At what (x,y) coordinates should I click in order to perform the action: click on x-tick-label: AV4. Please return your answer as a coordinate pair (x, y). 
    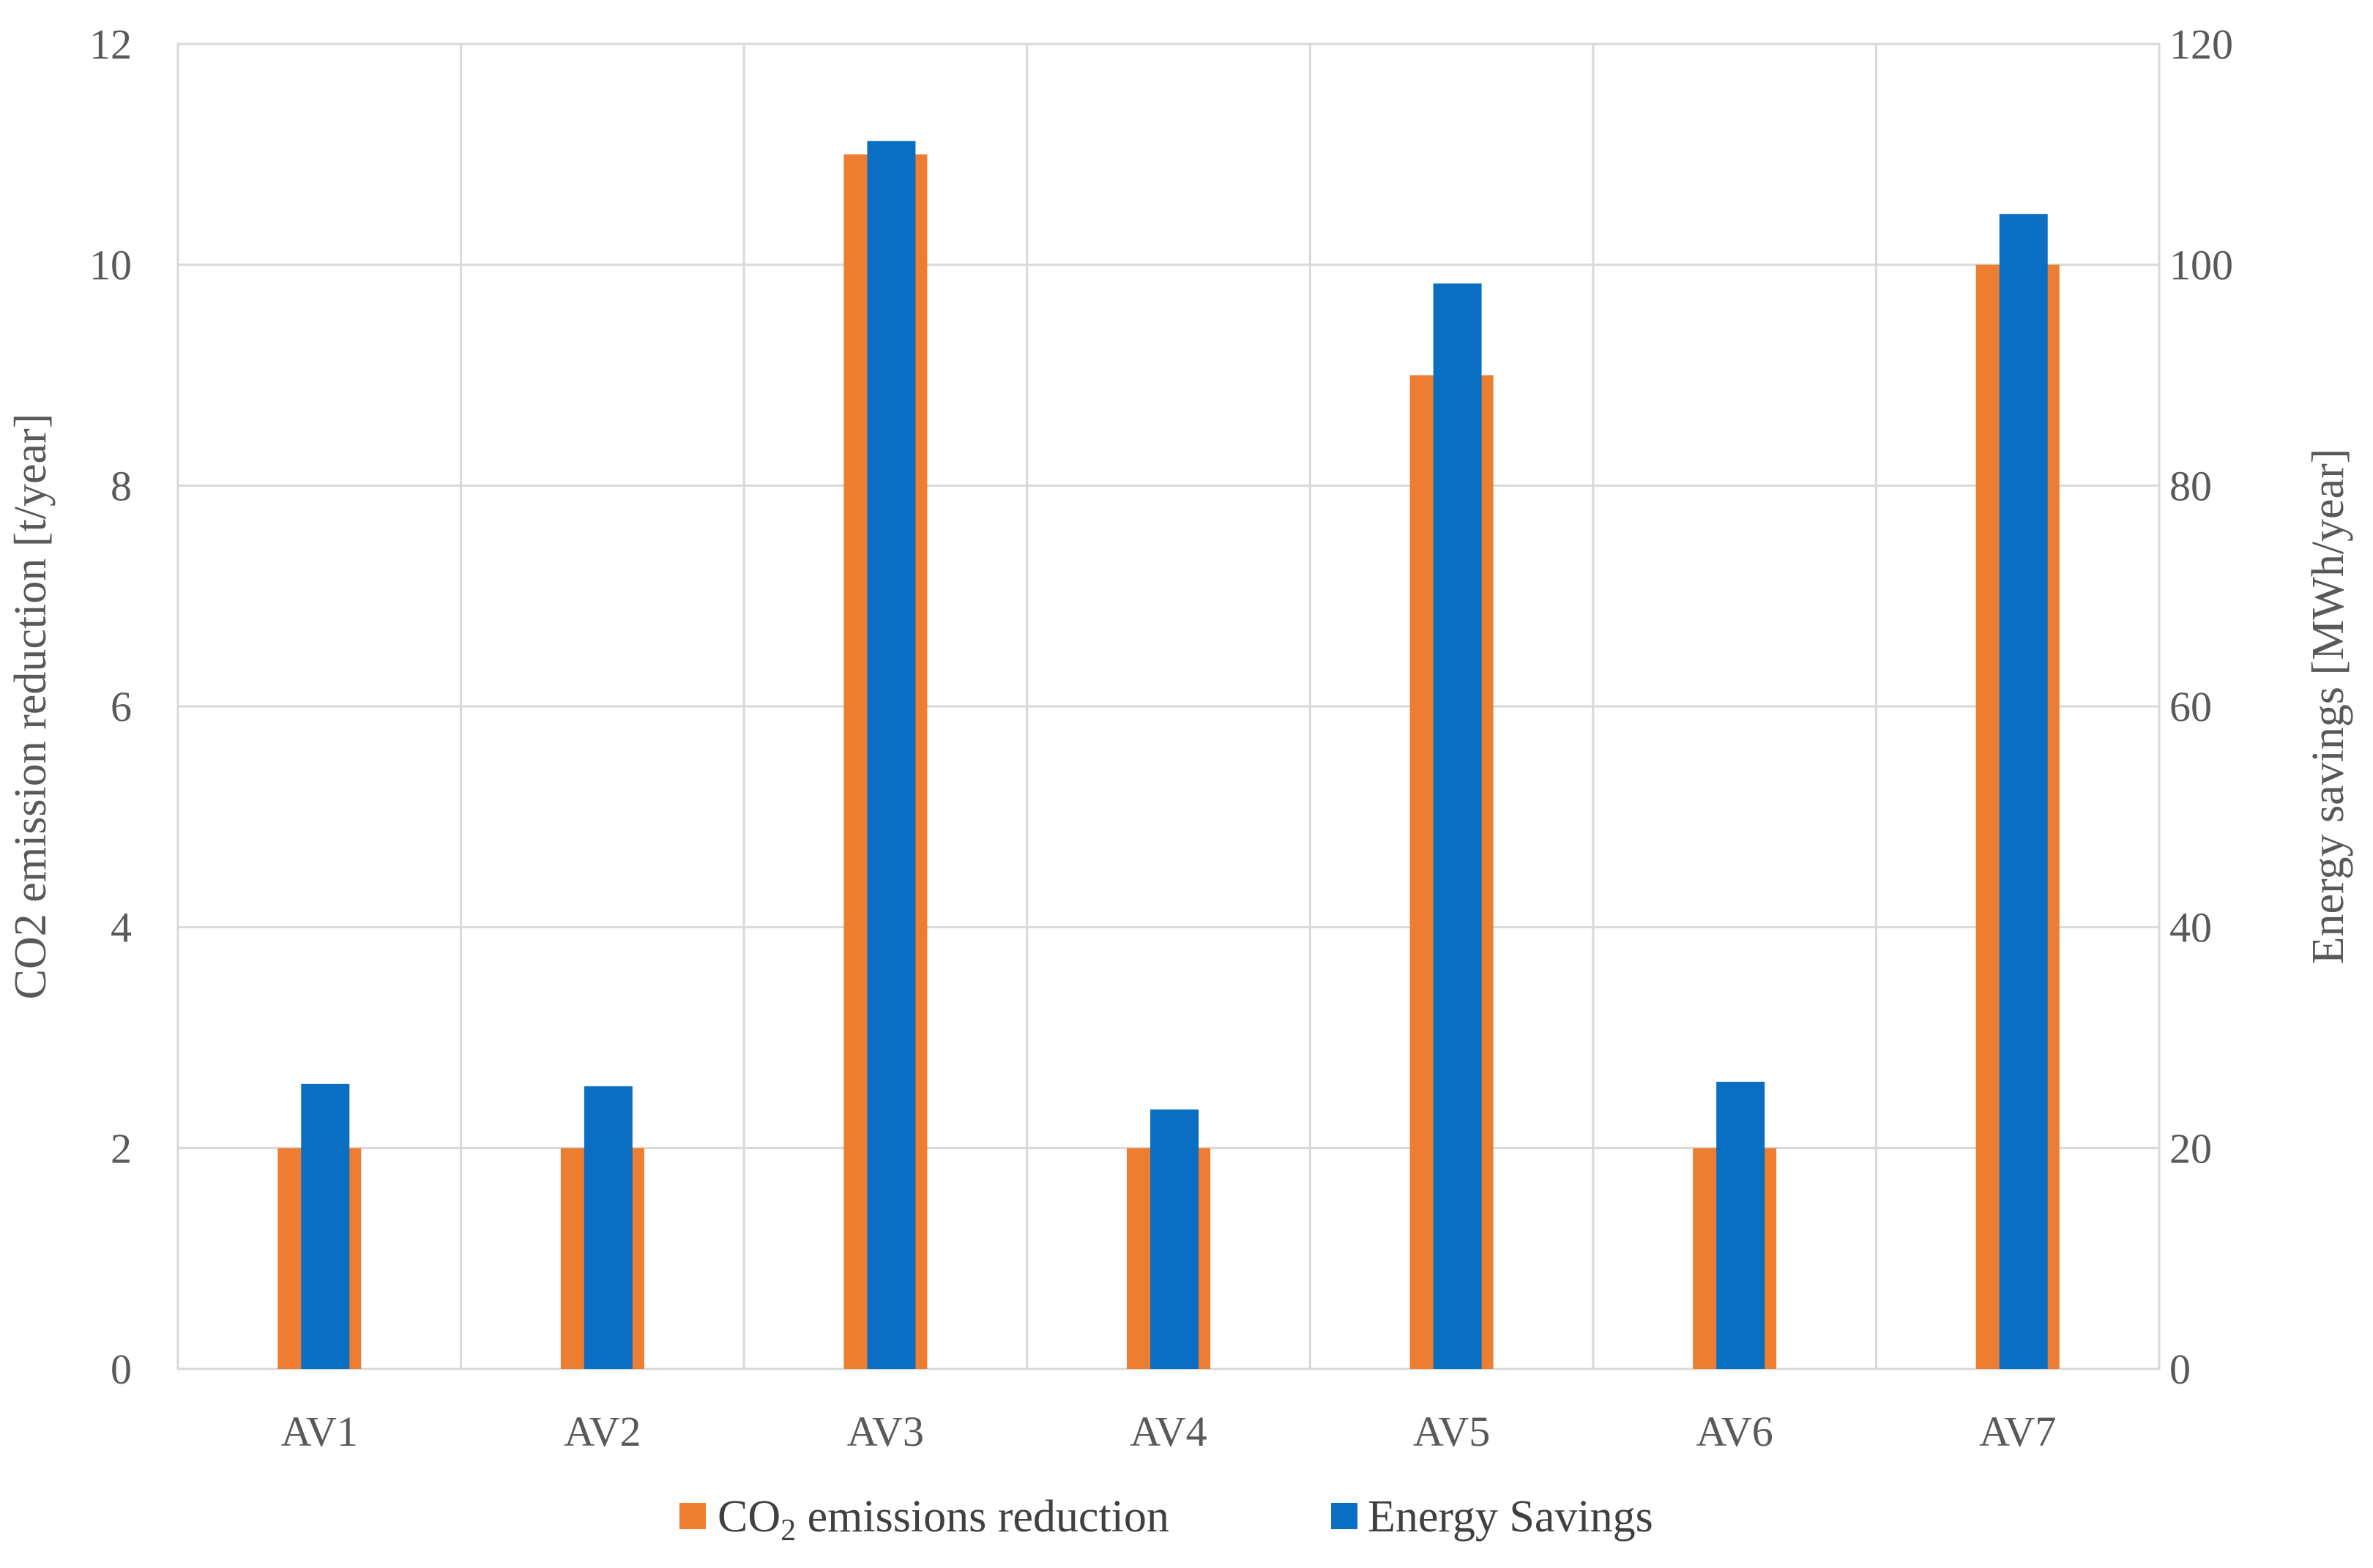
    Looking at the image, I should click on (1168, 1431).